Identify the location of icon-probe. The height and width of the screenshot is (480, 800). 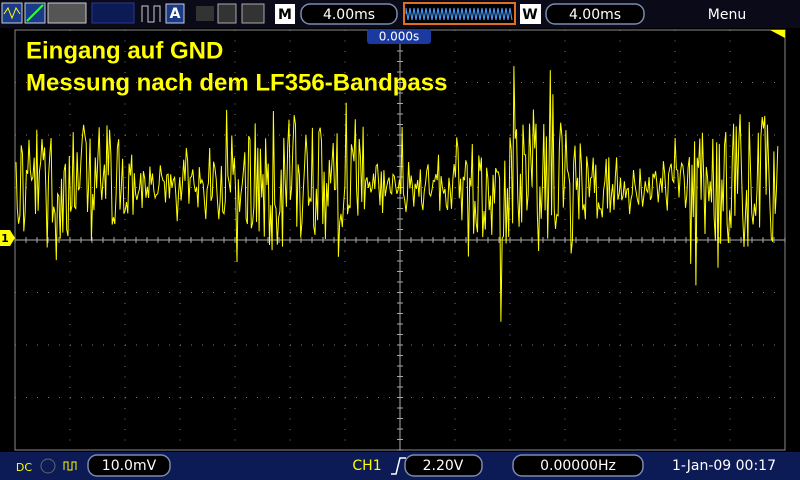
(70, 466).